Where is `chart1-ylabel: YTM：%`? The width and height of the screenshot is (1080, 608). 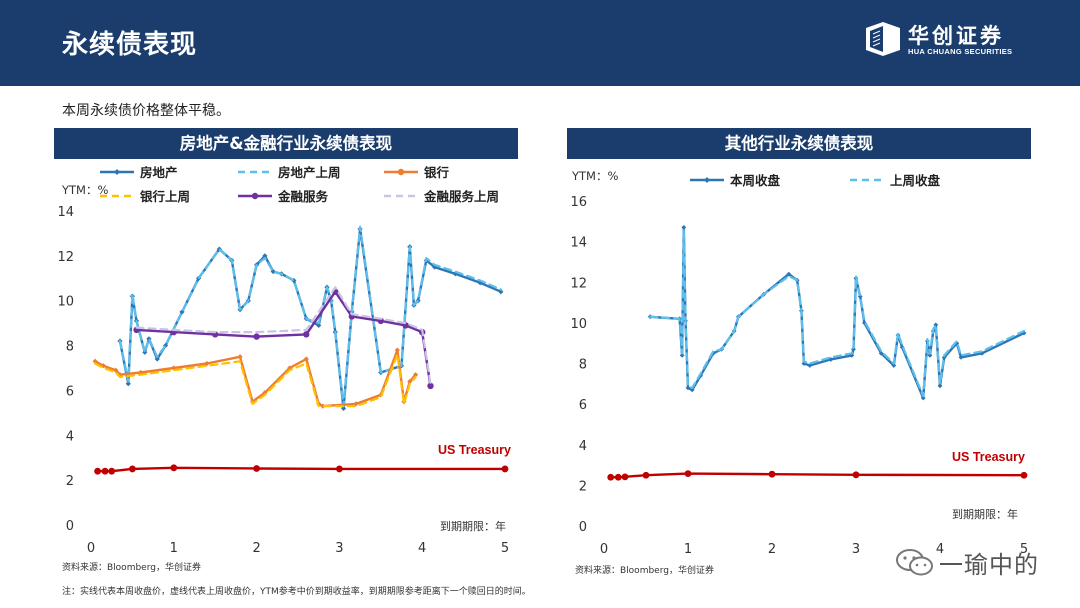 chart1-ylabel: YTM：% is located at coordinates (594, 176).